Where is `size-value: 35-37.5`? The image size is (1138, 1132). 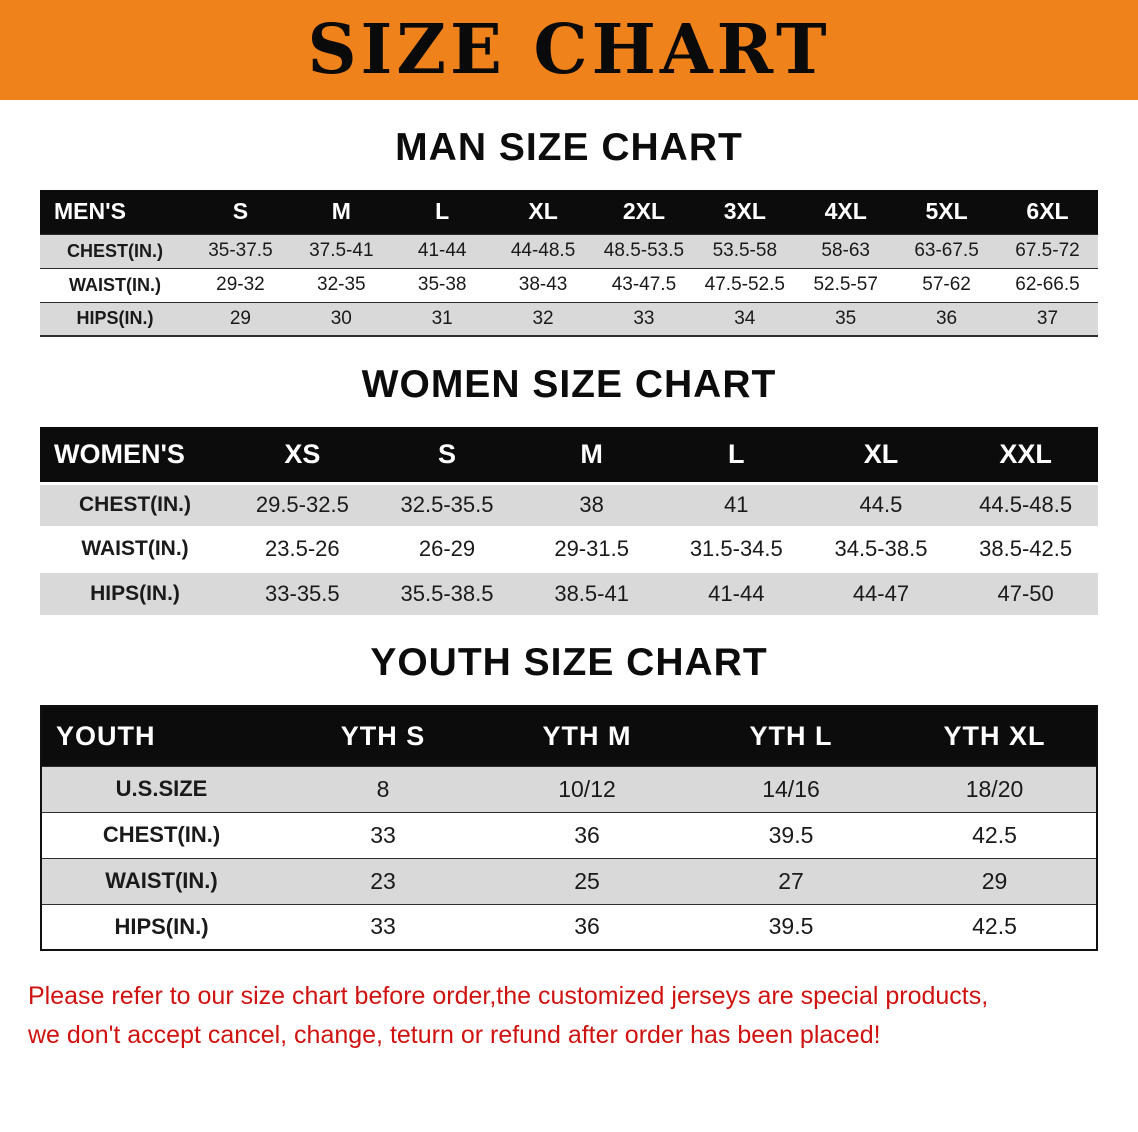 size-value: 35-37.5 is located at coordinates (240, 250).